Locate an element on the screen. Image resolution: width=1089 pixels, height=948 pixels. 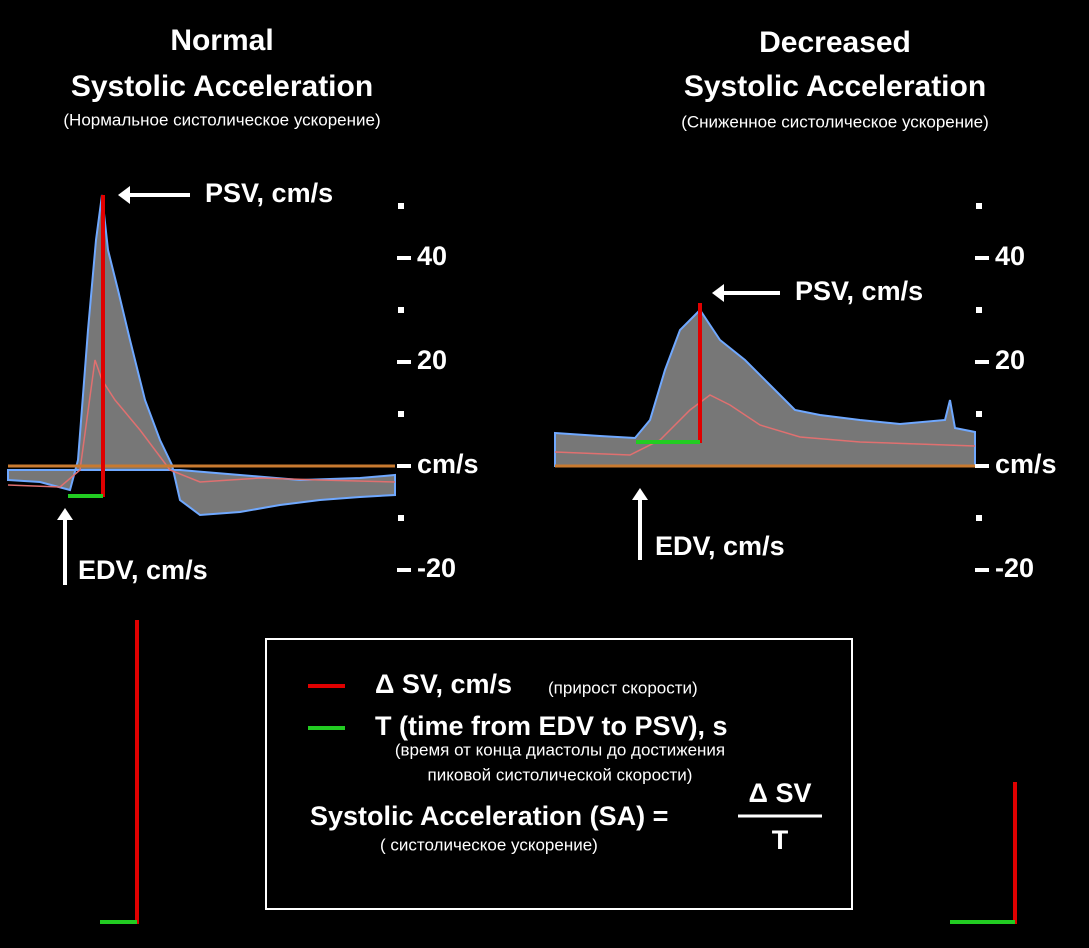
formula: Systolic Acceleration (SA) = is located at coordinates (489, 816).